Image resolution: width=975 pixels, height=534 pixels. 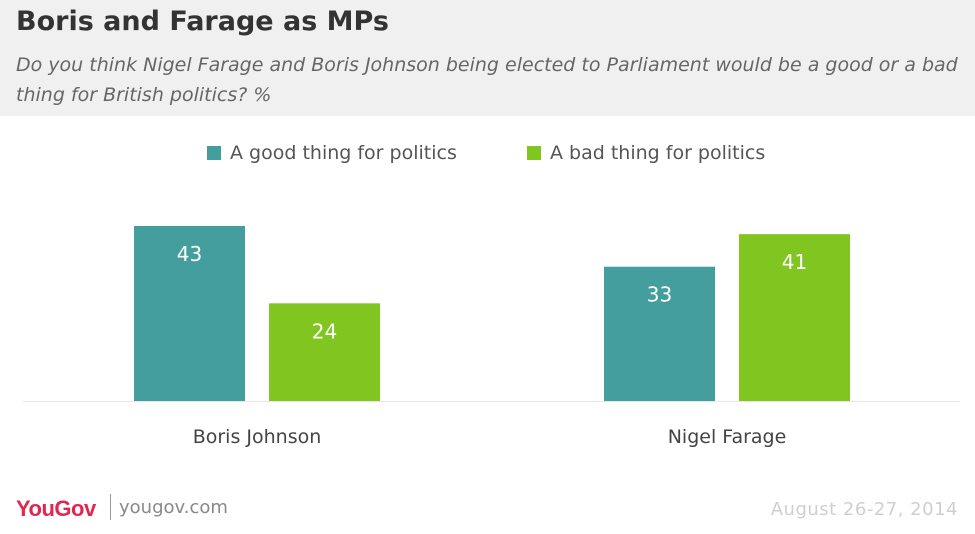 What do you see at coordinates (189, 313) in the screenshot?
I see `bar-boris-johnson-good` at bounding box center [189, 313].